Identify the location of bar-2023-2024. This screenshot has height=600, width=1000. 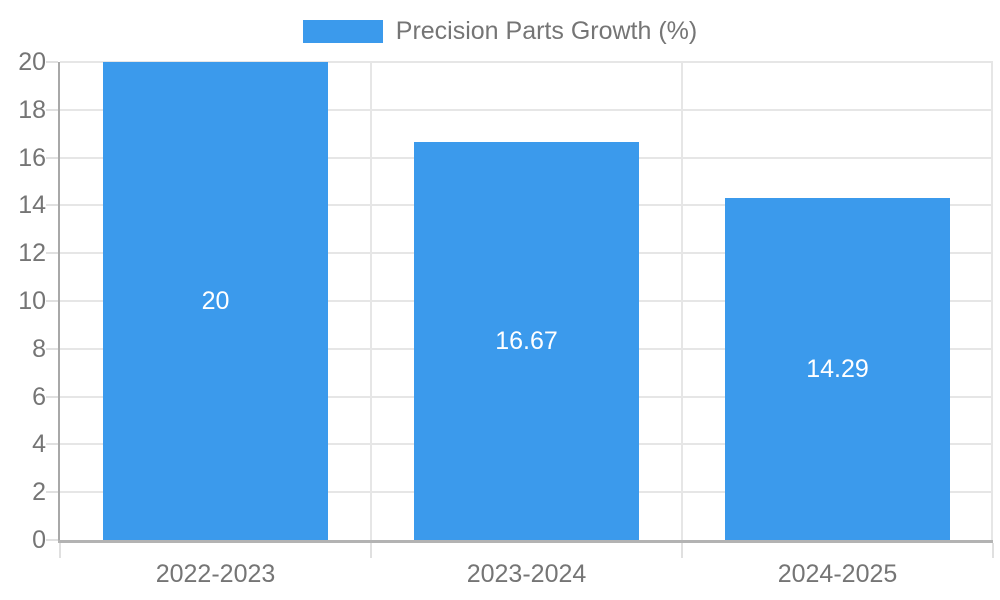
(526, 340).